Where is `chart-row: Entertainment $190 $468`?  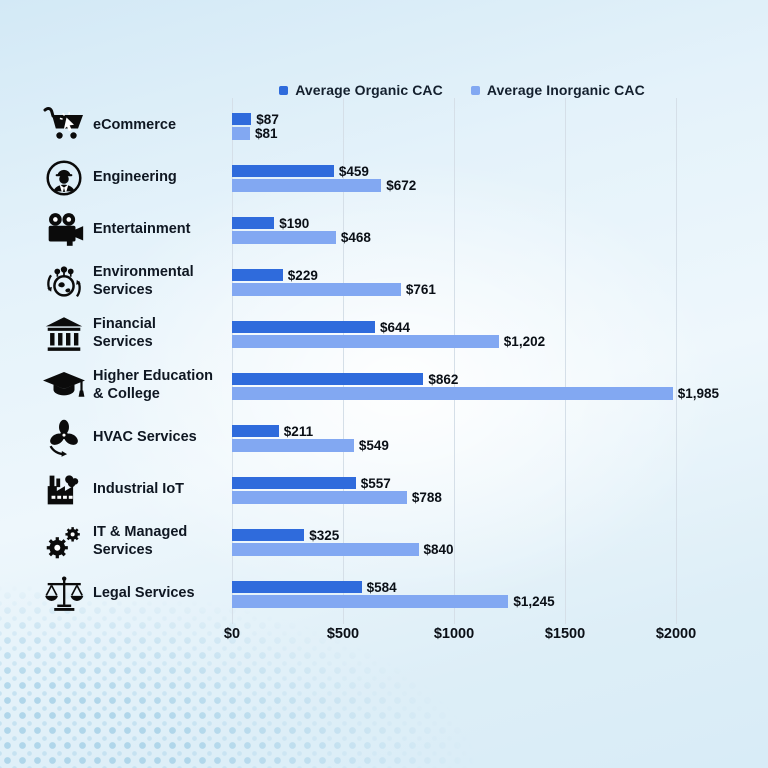 chart-row: Entertainment $190 $468 is located at coordinates (388, 230).